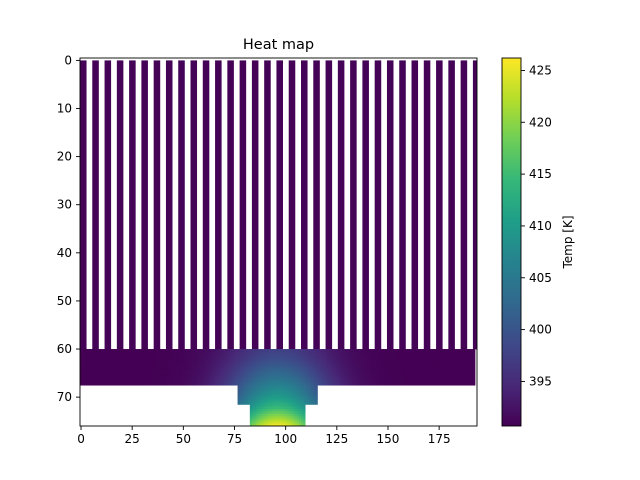 The height and width of the screenshot is (480, 640). What do you see at coordinates (68, 60) in the screenshot?
I see `y-tick-label: 0` at bounding box center [68, 60].